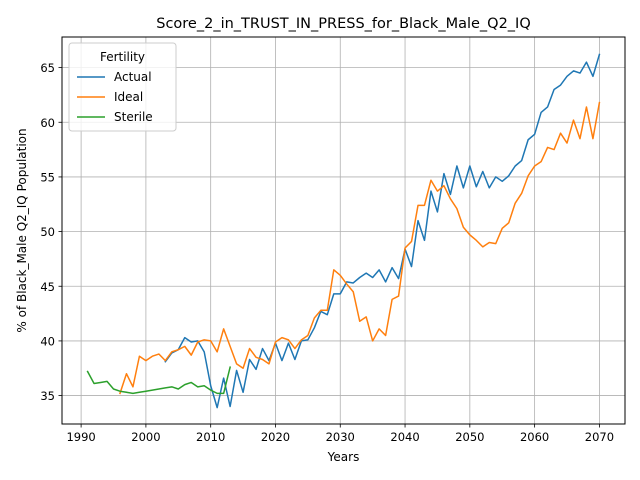 Image resolution: width=640 pixels, height=480 pixels. I want to click on y-tick-label: 45, so click(47, 287).